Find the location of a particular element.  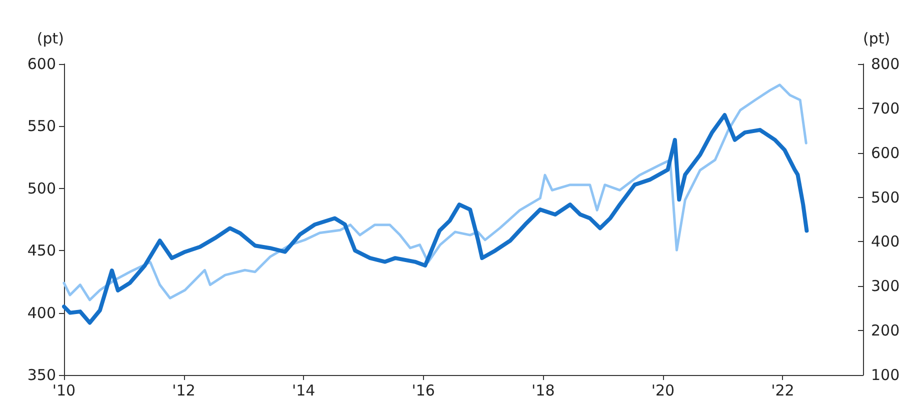

x-tick-label: '18 is located at coordinates (543, 391).